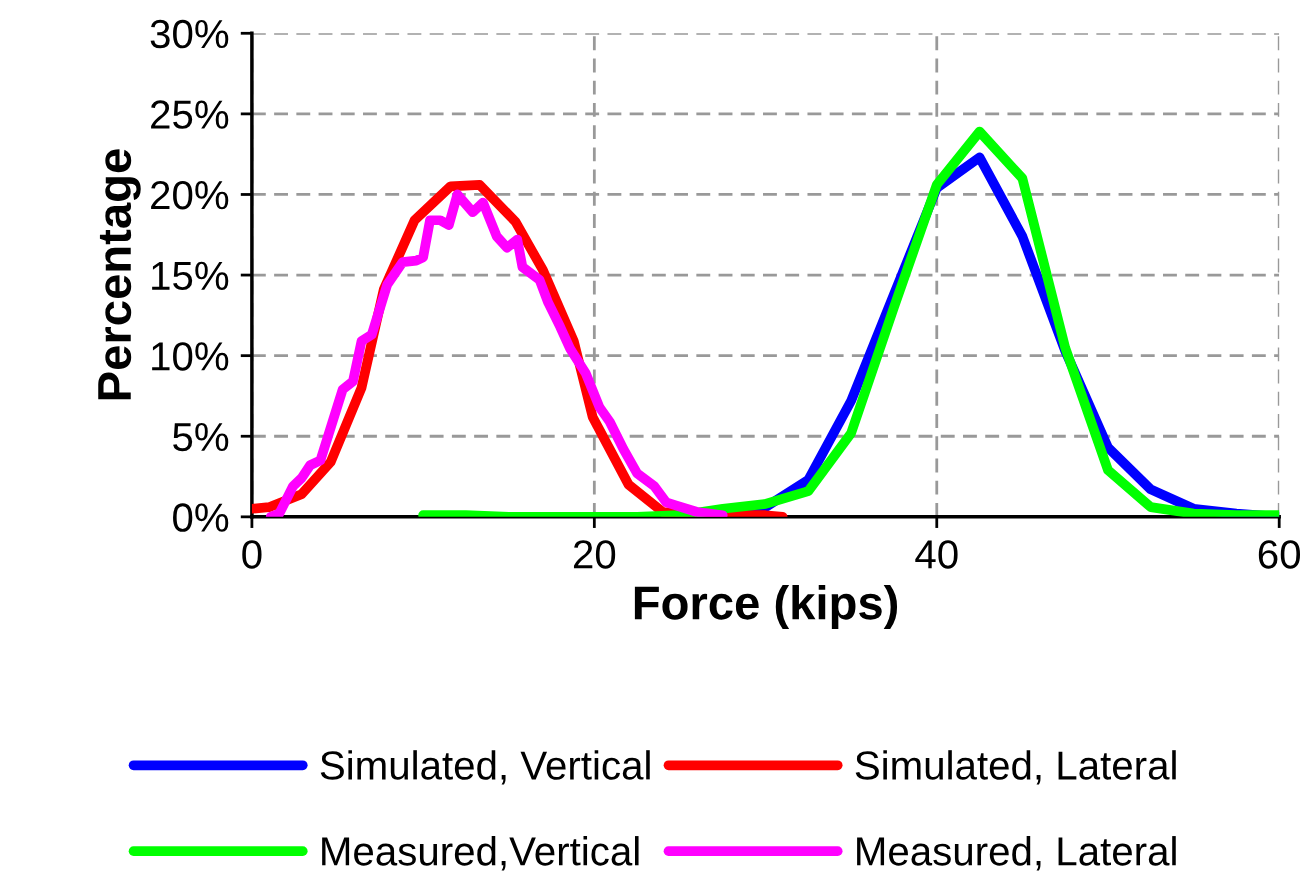  I want to click on x-tick-label: 0, so click(252, 554).